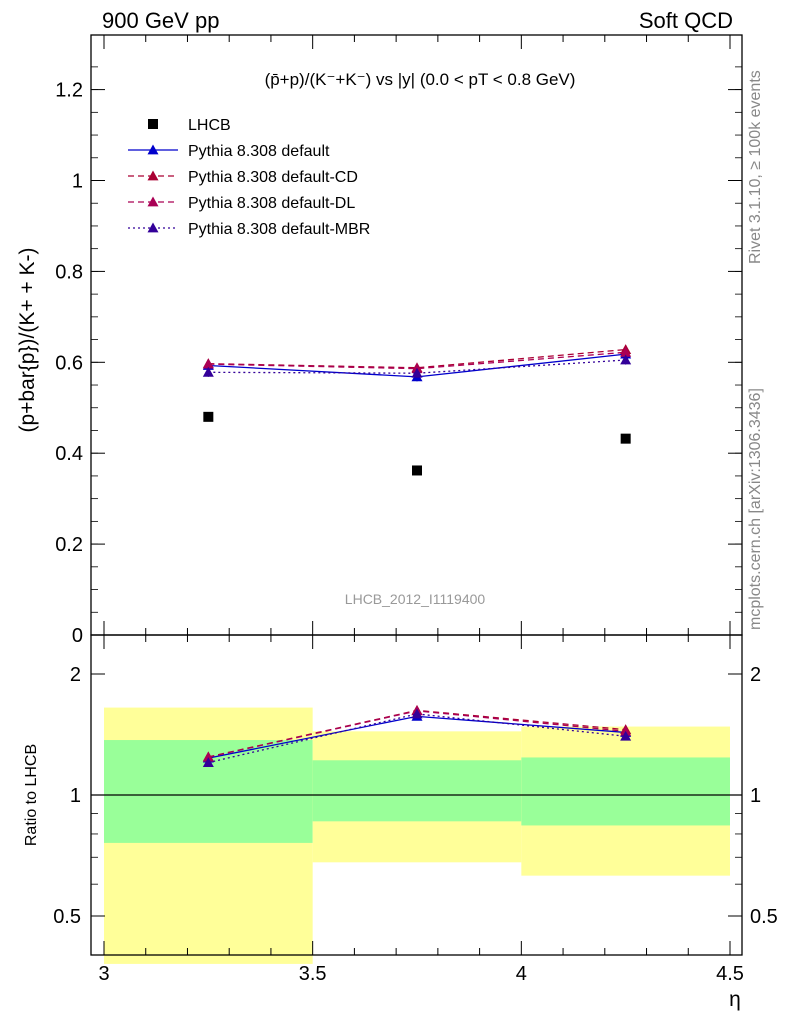 This screenshot has width=786, height=1024. Describe the element at coordinates (77, 182) in the screenshot. I see `main-y-tick-label-6: 1` at that location.